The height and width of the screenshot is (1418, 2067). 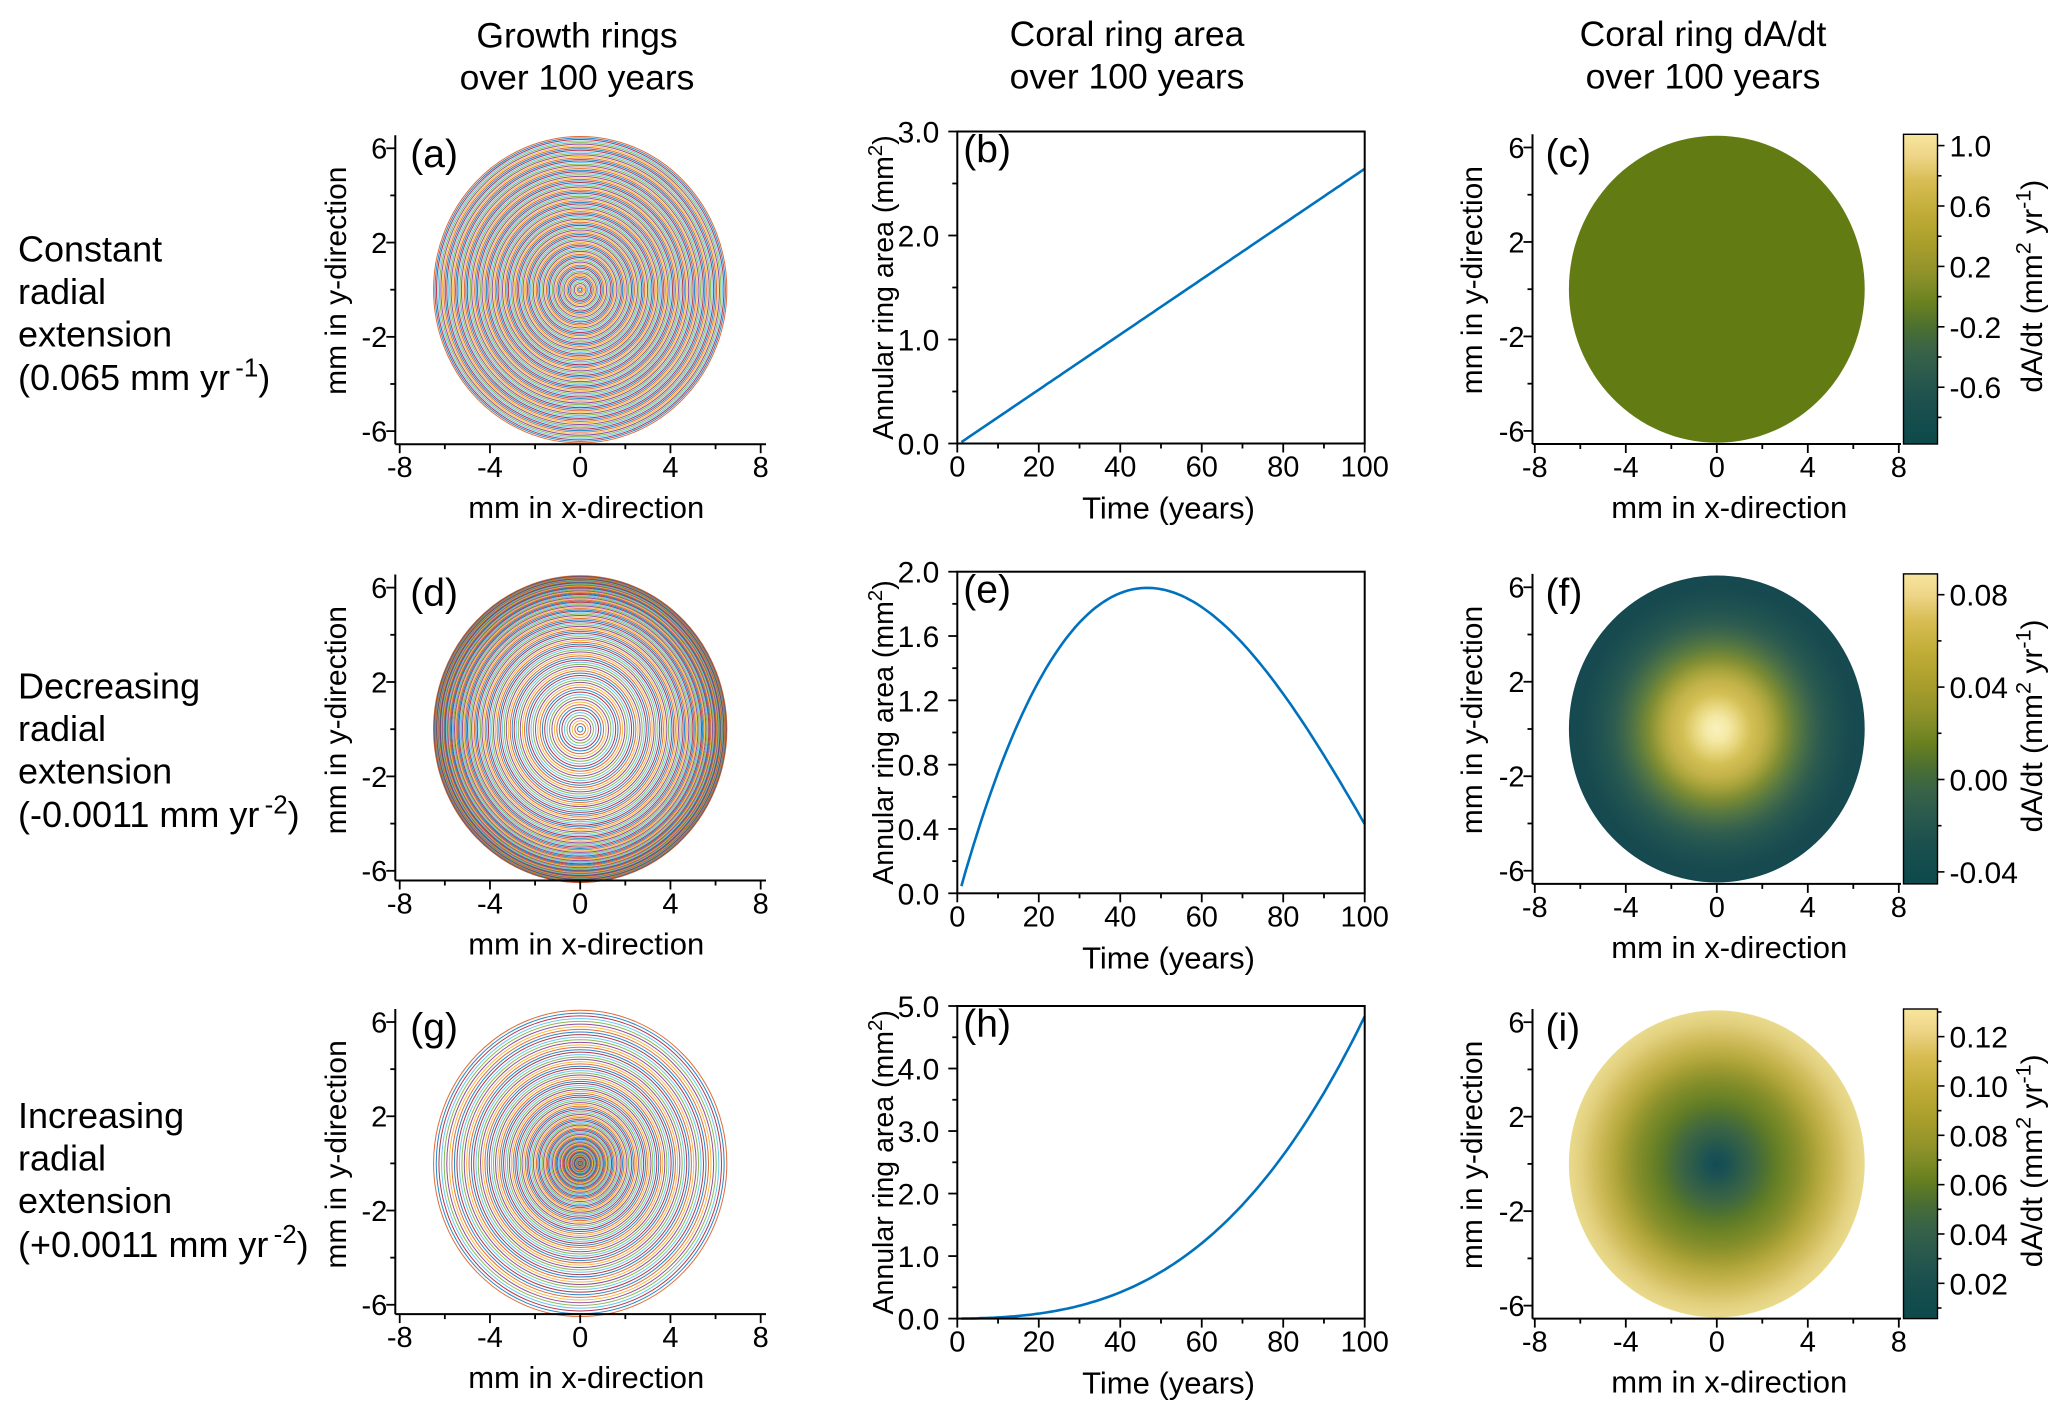 What do you see at coordinates (987, 590) in the screenshot?
I see `svg-text: (e)` at bounding box center [987, 590].